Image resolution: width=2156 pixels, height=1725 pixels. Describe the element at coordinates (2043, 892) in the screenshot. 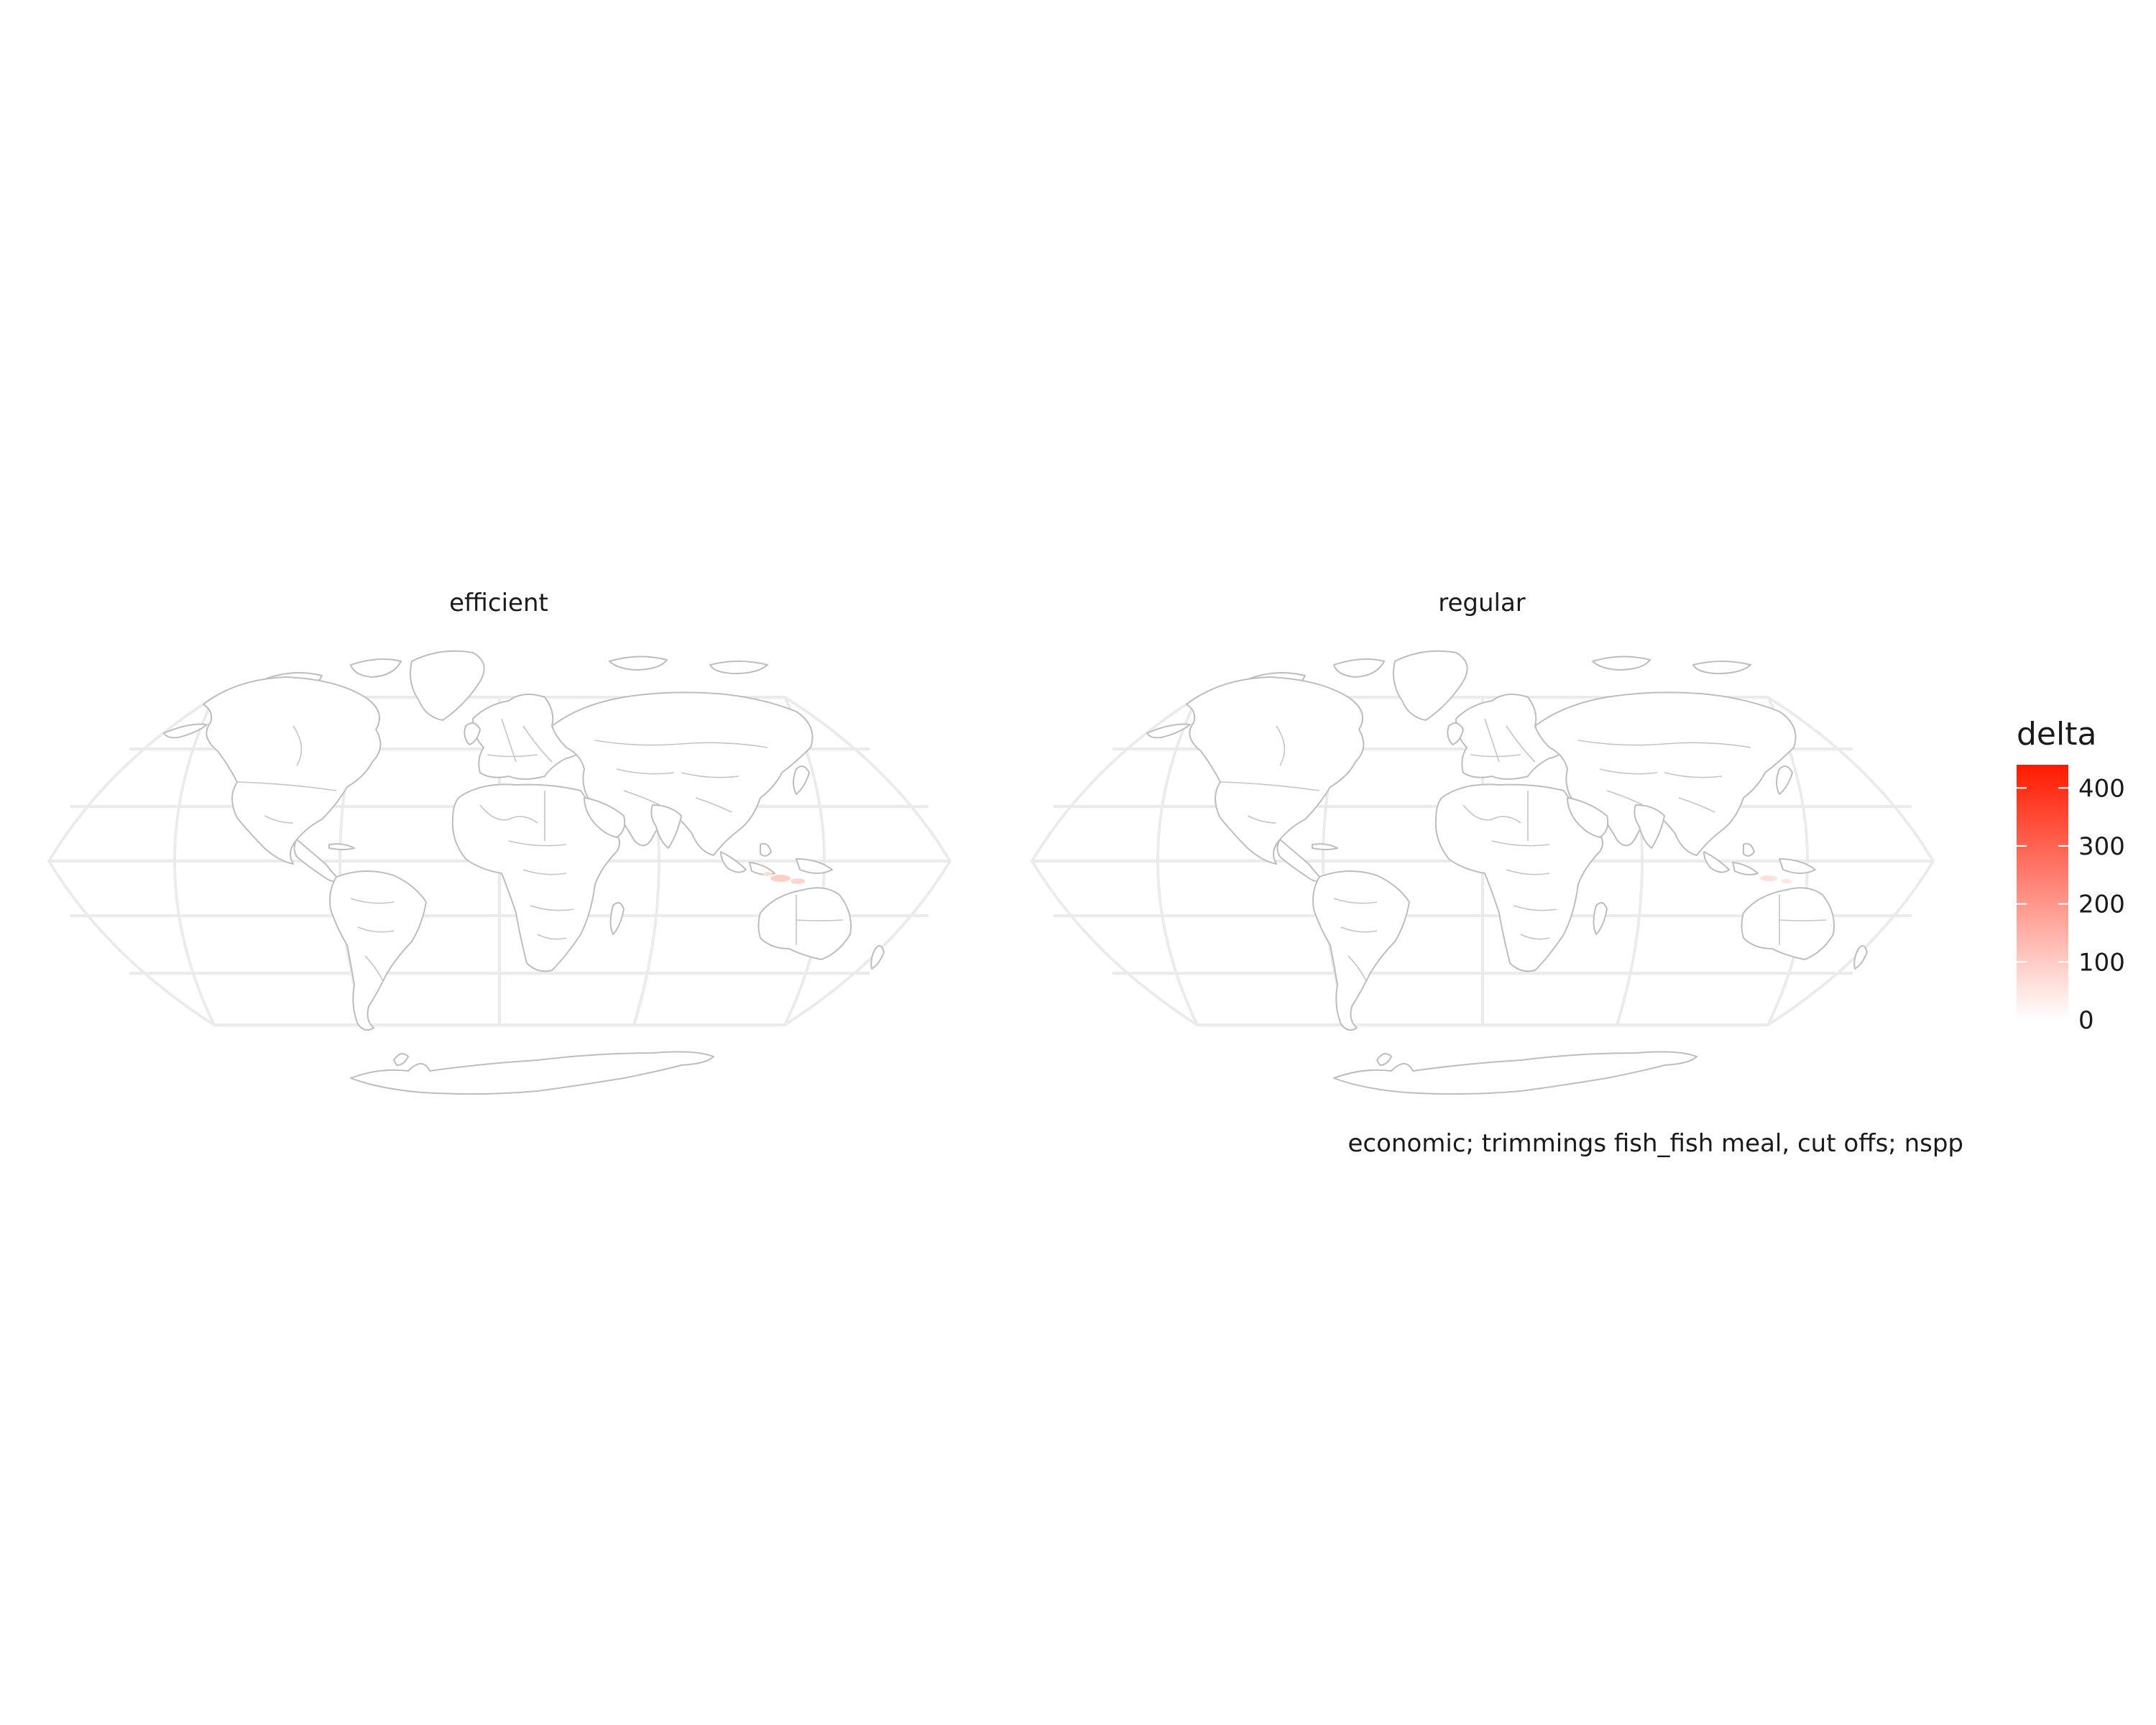

I see `legend-color-bar` at that location.